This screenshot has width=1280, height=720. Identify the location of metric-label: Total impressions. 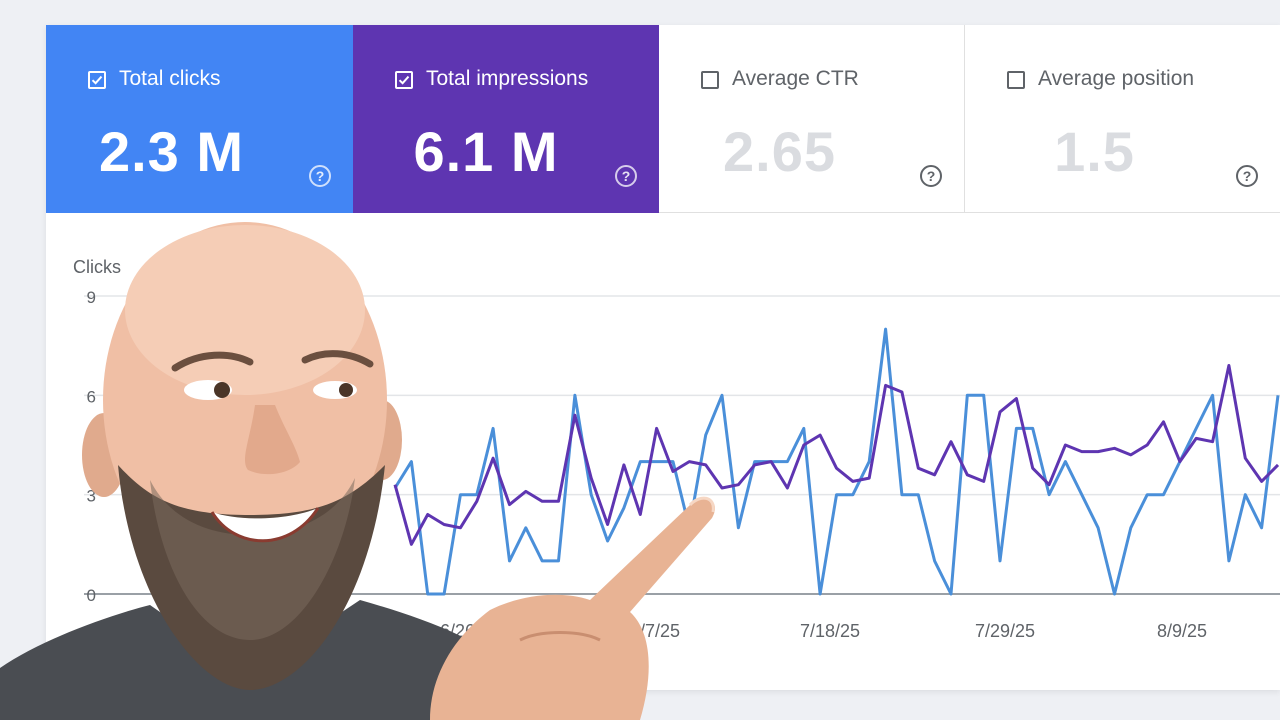
(507, 78).